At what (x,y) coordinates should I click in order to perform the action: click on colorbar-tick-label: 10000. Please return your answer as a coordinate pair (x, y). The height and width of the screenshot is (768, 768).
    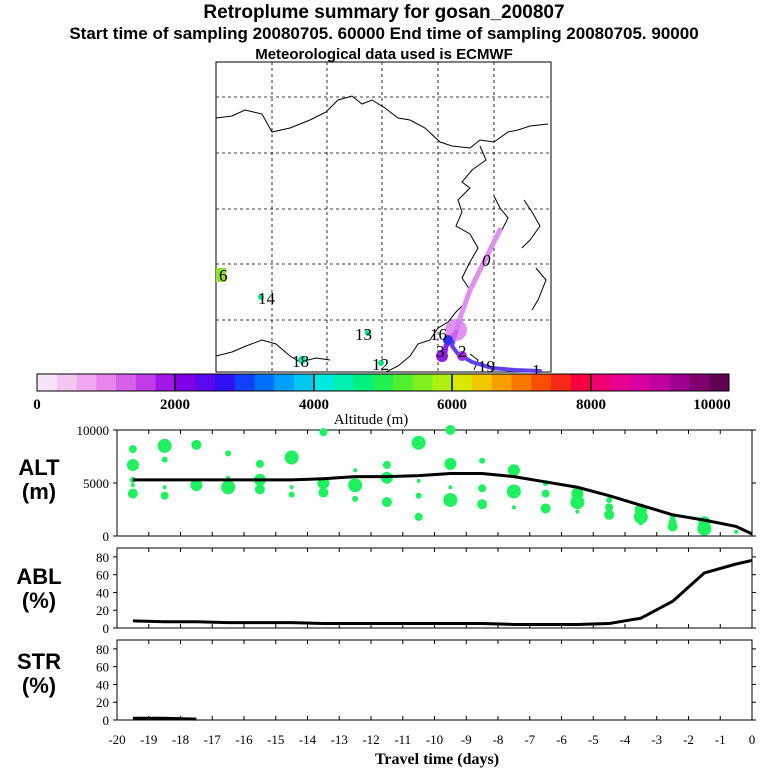
    Looking at the image, I should click on (712, 405).